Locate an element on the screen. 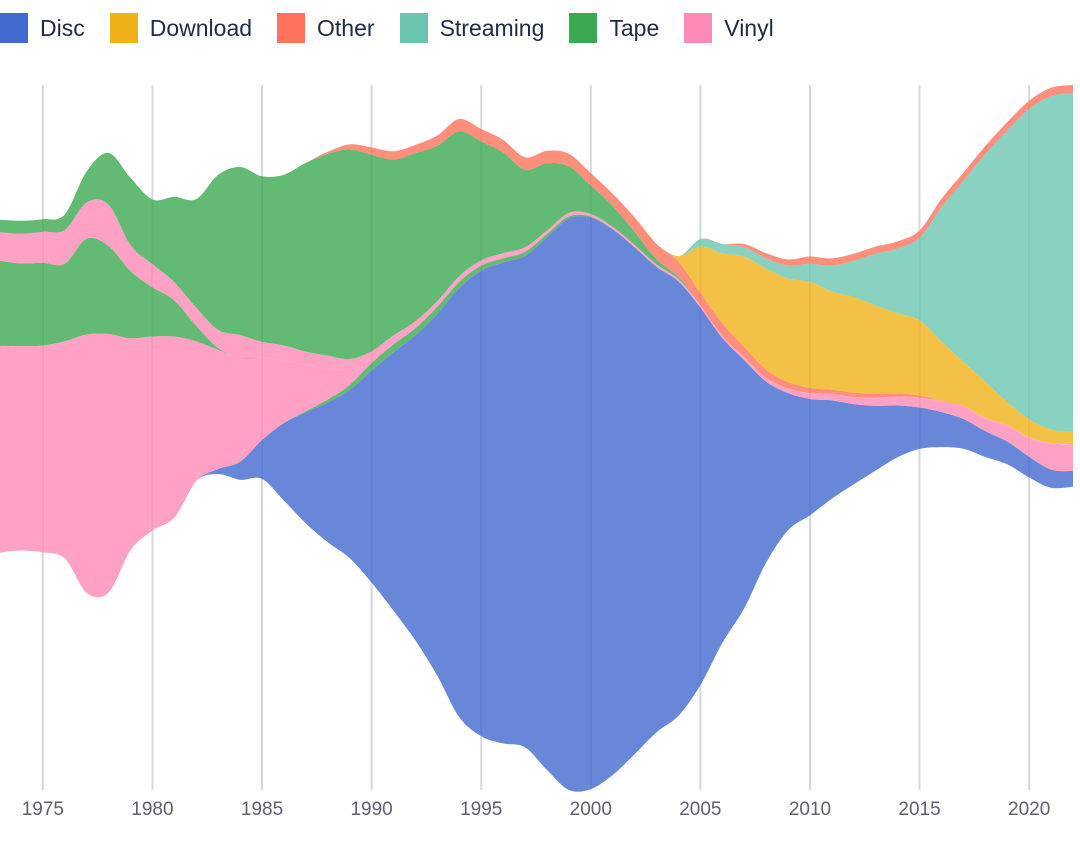 The image size is (1080, 848). x-tick-label: 2005 is located at coordinates (700, 809).